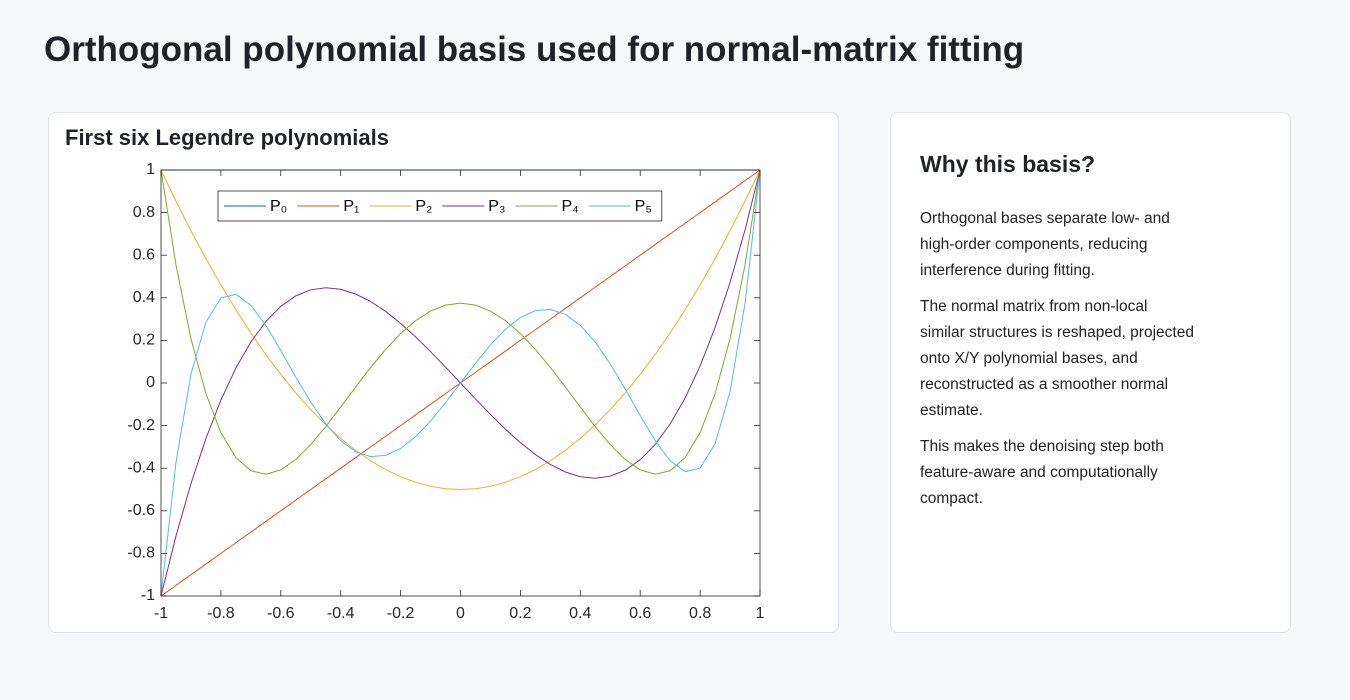 Image resolution: width=1350 pixels, height=700 pixels. Describe the element at coordinates (640, 613) in the screenshot. I see `x-tick-label: 0.6` at that location.